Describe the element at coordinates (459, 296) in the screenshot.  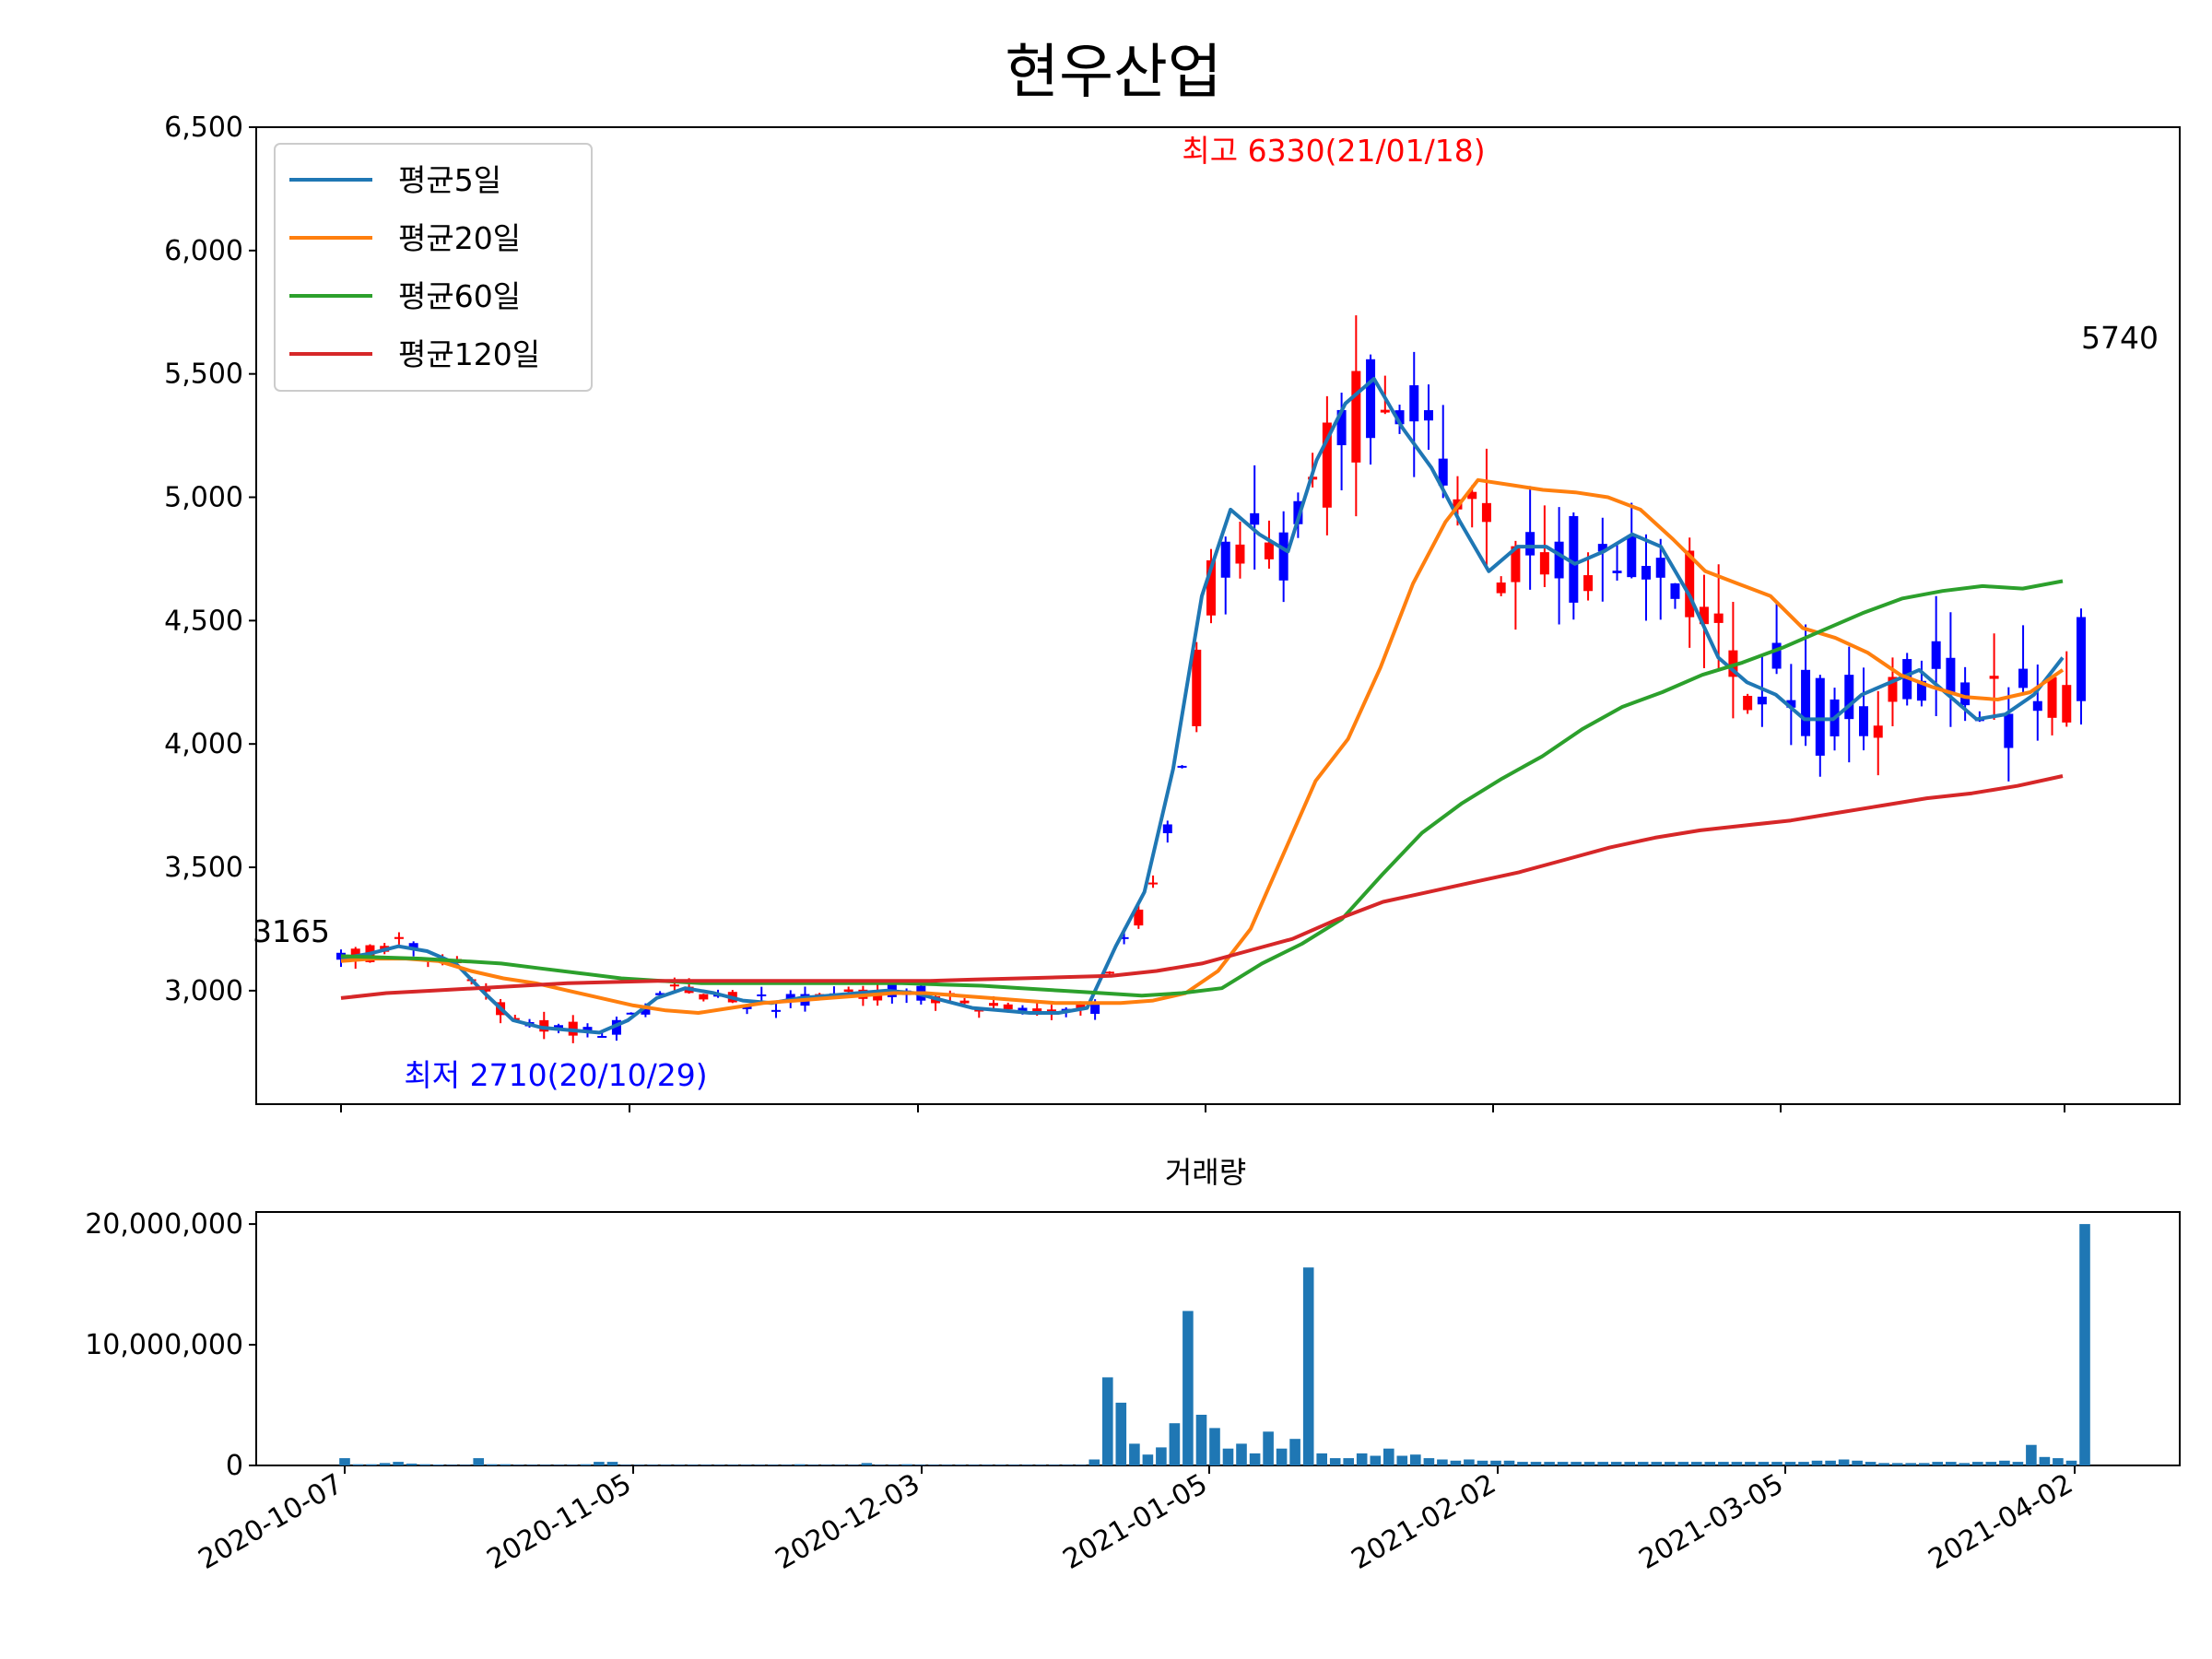
I see `legend-label: 평균60일` at that location.